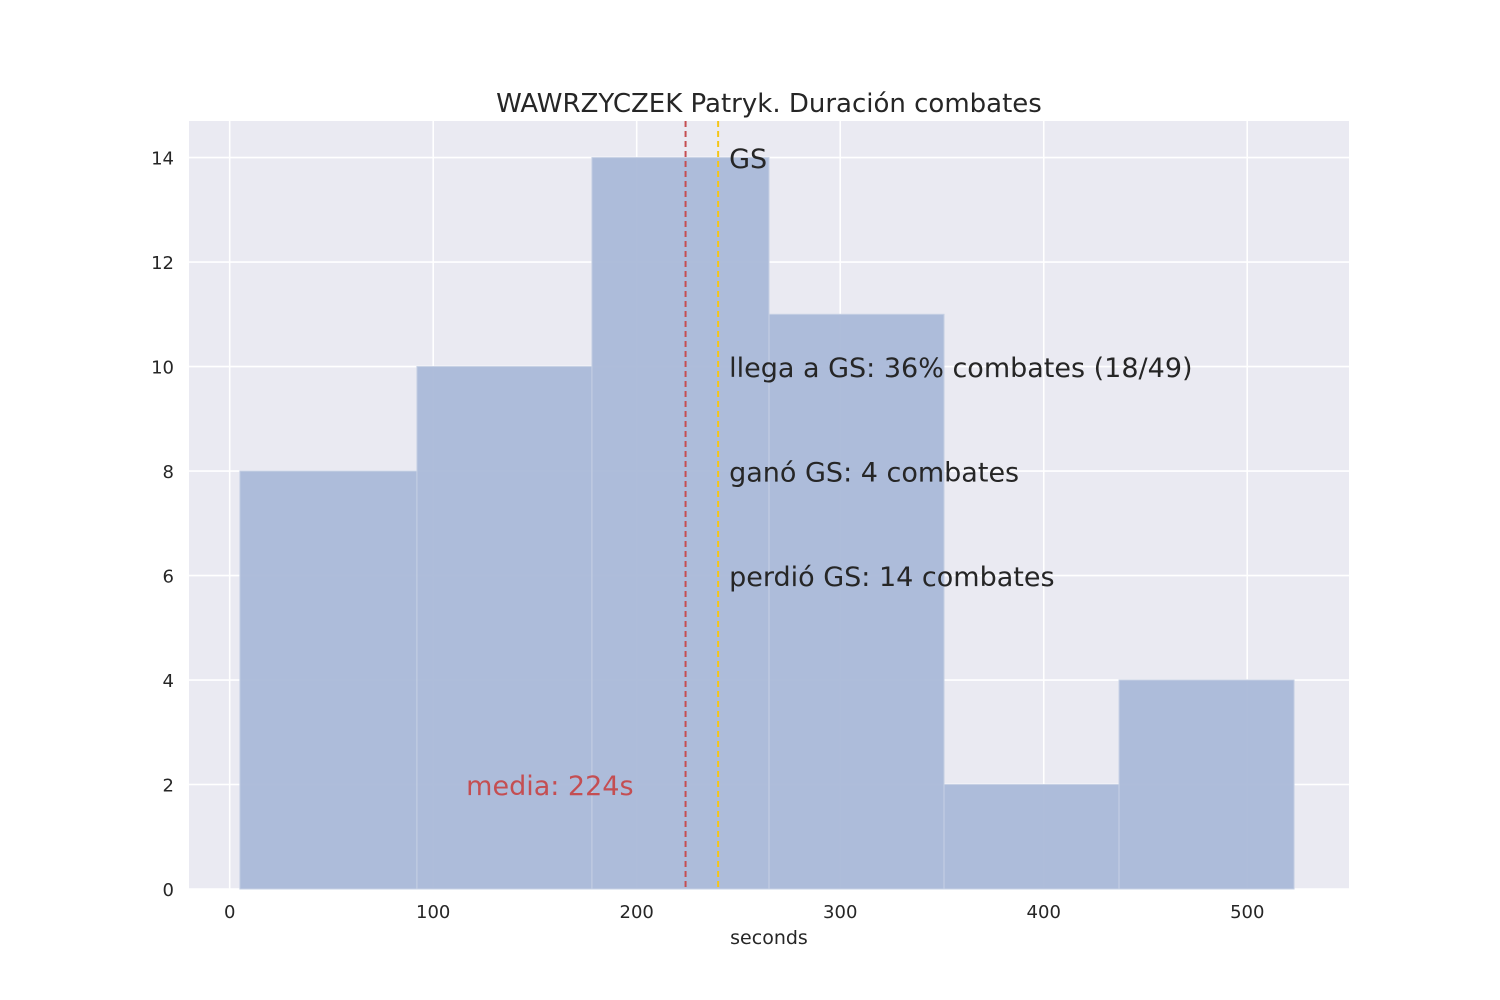  Describe the element at coordinates (433, 912) in the screenshot. I see `x-tick-label: 100` at that location.